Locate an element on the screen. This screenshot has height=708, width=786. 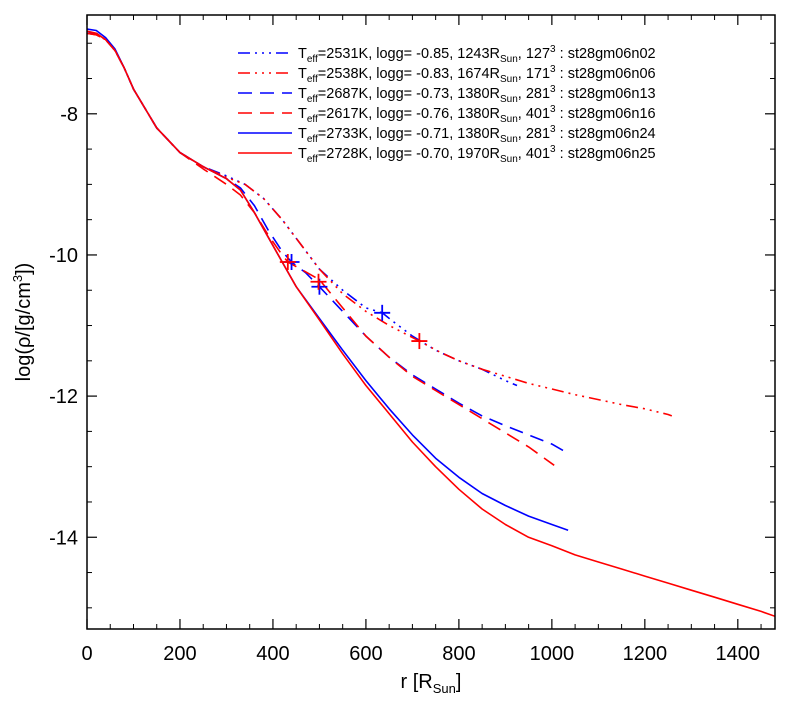
x-tick-label: 1400 is located at coordinates (738, 654).